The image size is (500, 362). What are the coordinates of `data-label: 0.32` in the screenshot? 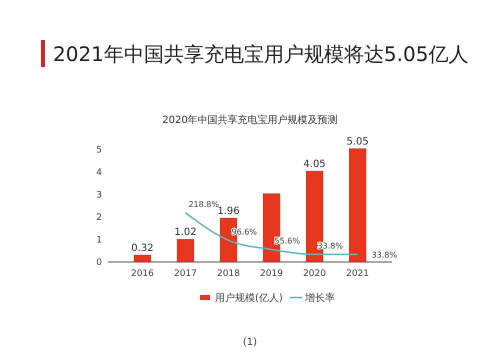 It's located at (142, 248).